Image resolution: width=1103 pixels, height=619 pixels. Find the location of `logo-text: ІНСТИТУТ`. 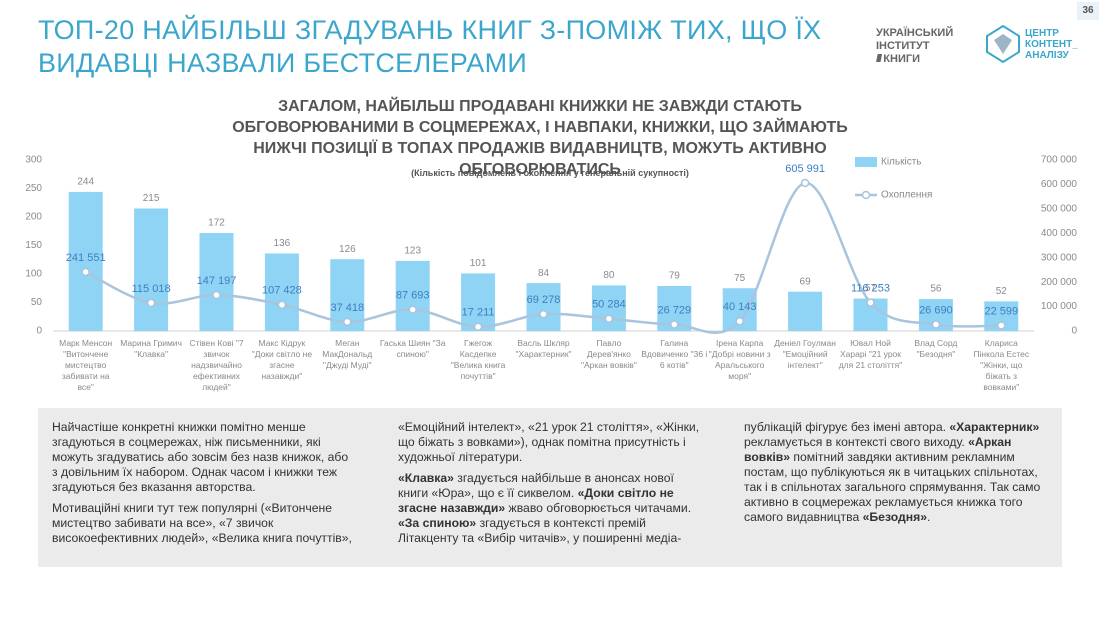

logo-text: ІНСТИТУТ is located at coordinates (903, 46).